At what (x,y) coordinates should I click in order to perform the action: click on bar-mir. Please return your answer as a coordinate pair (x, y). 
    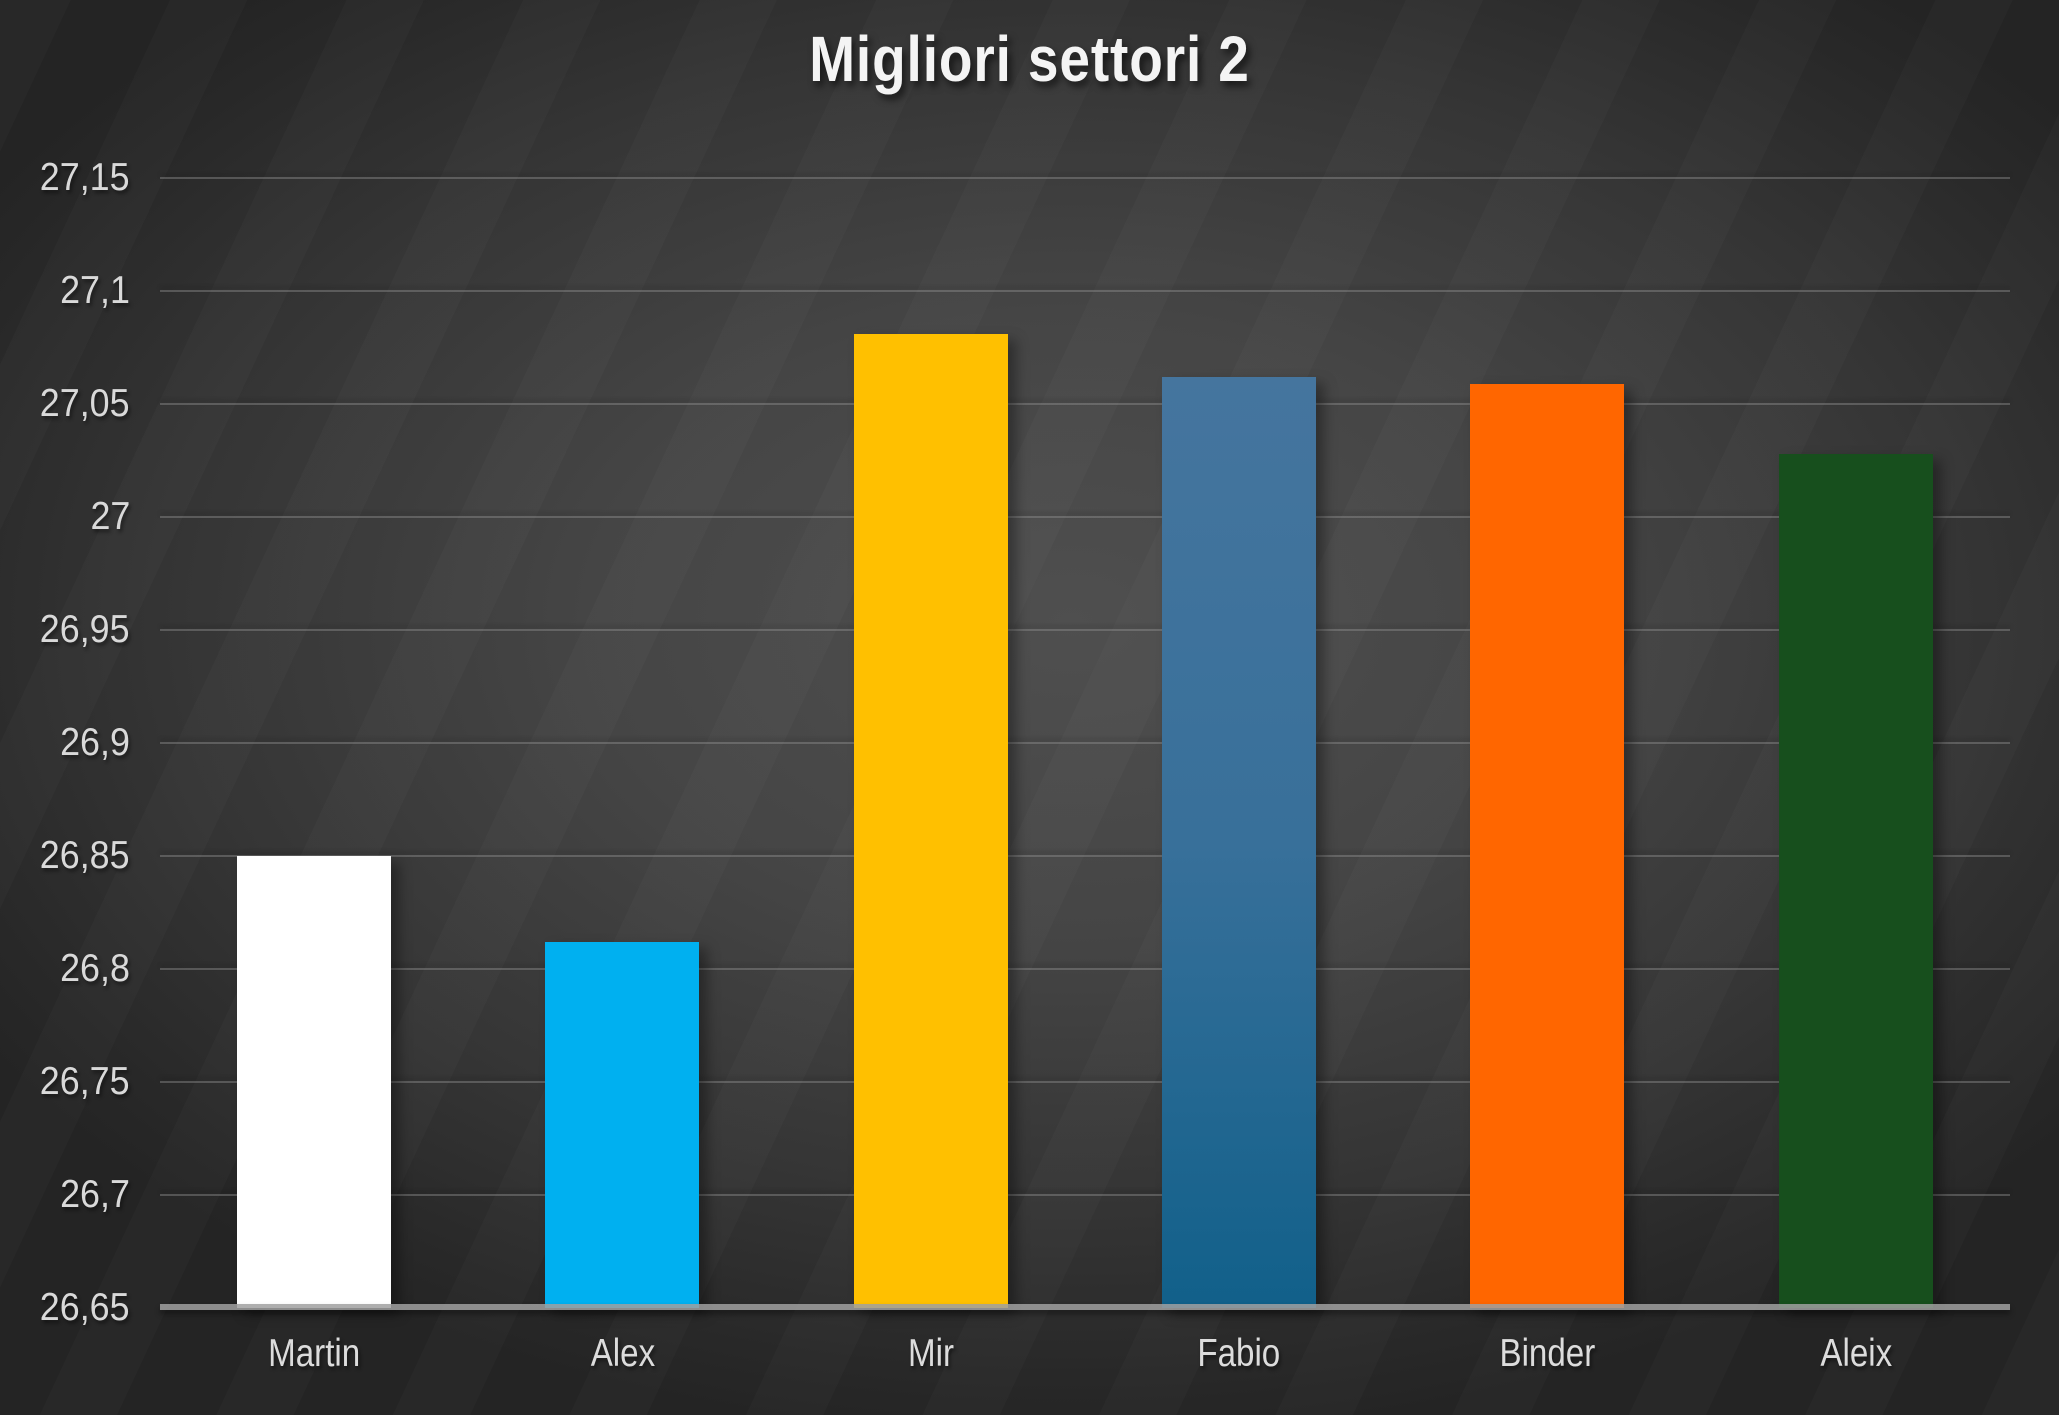
    Looking at the image, I should click on (930, 821).